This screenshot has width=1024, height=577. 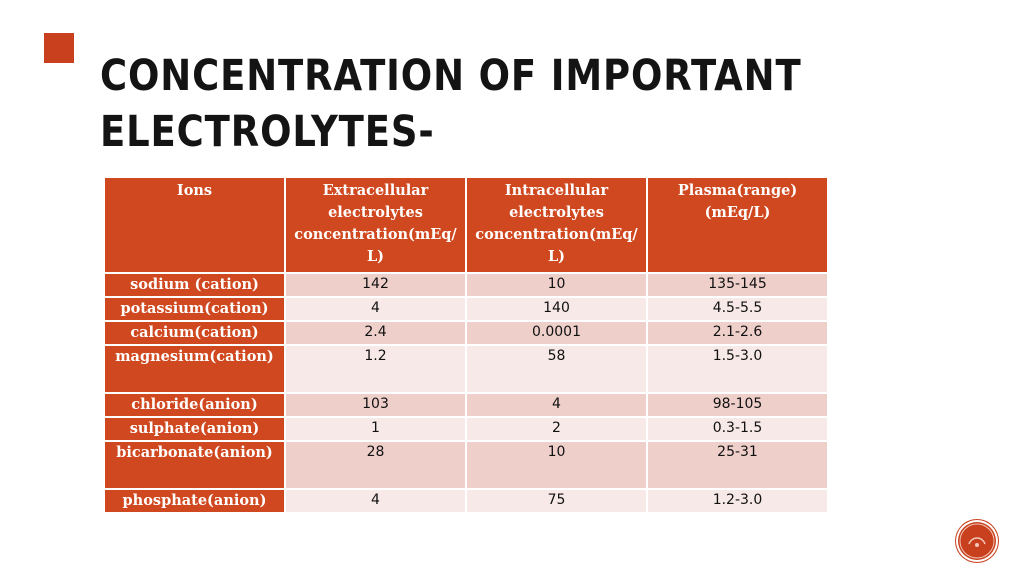 What do you see at coordinates (194, 465) in the screenshot?
I see `row-ion: bicarbonate(anion)` at bounding box center [194, 465].